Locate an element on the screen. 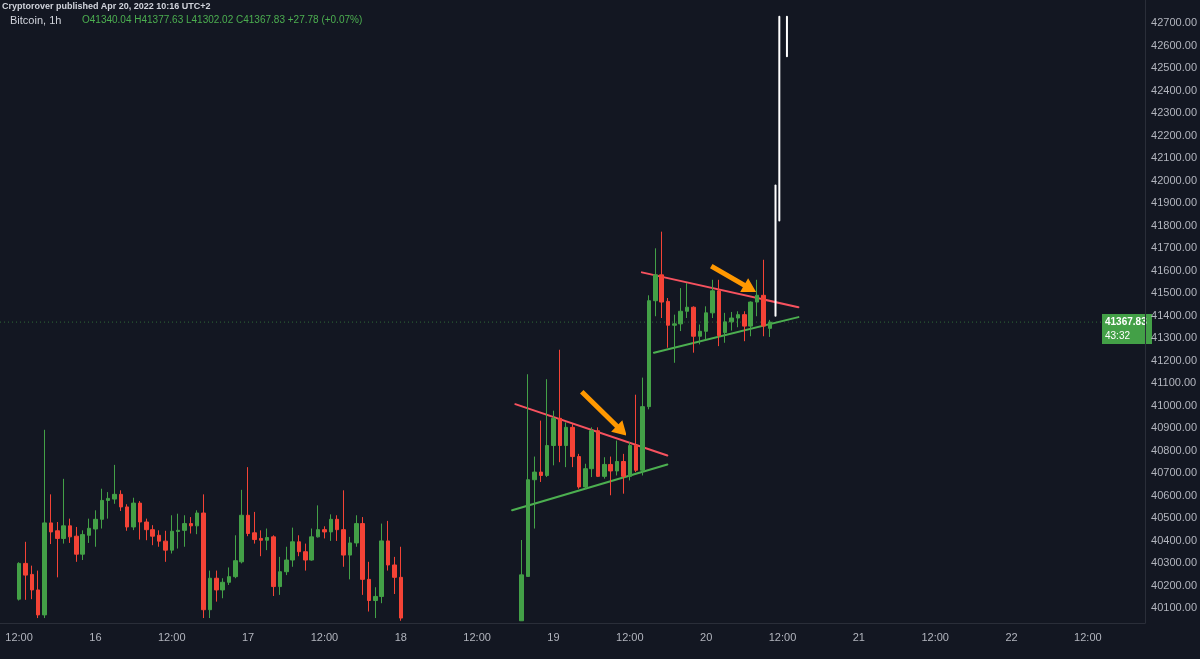 The width and height of the screenshot is (1200, 659). x-tick-label: 20 is located at coordinates (706, 636).